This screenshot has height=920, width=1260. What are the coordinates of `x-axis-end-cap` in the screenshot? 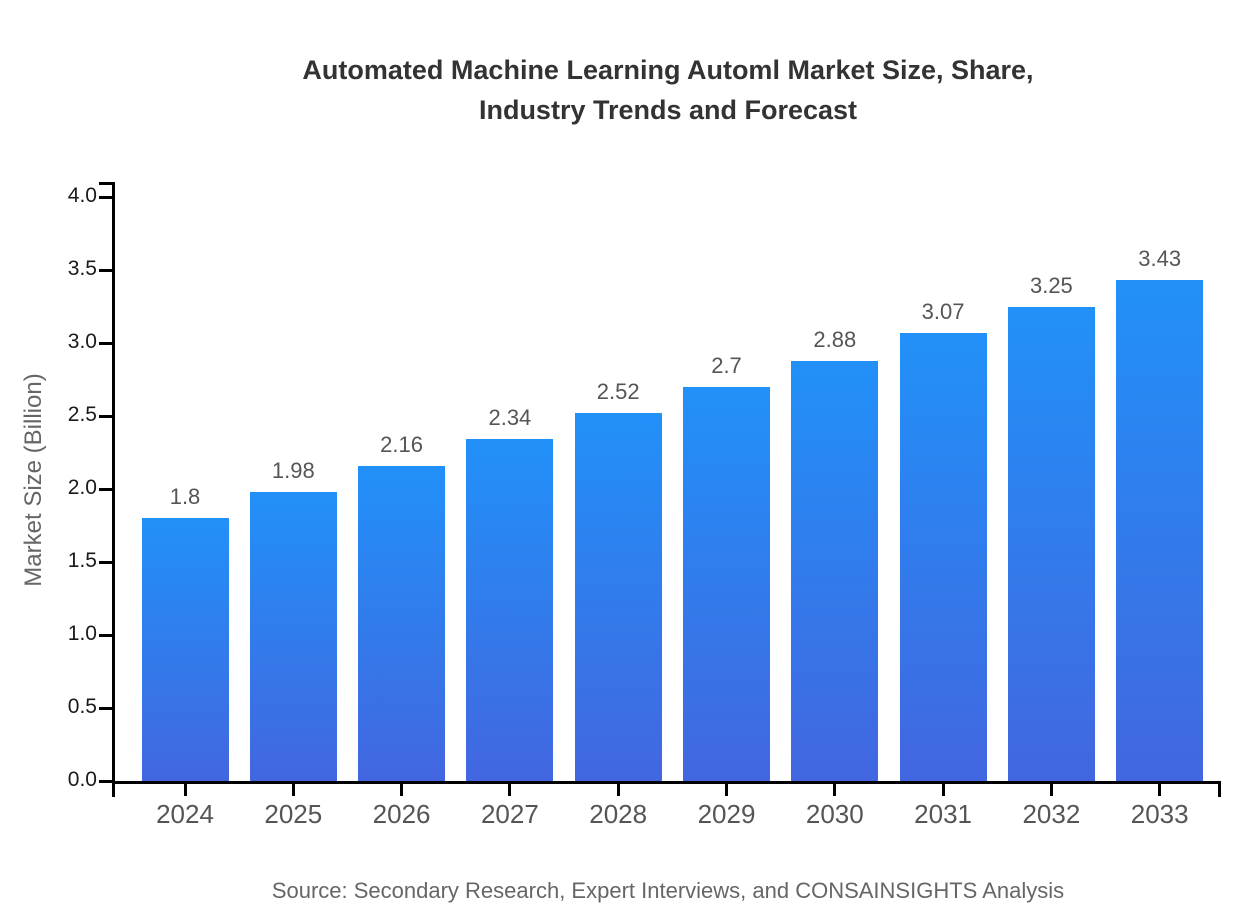 It's located at (1219, 789).